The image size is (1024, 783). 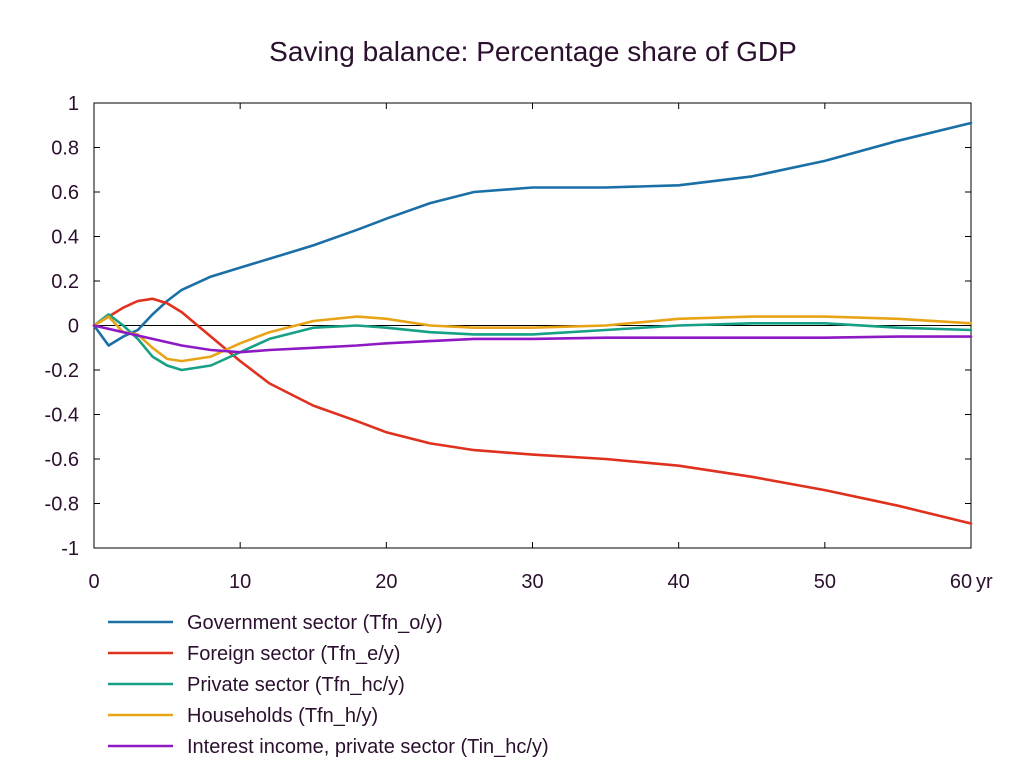 I want to click on y-tick-label: -0.2, so click(x=62, y=371).